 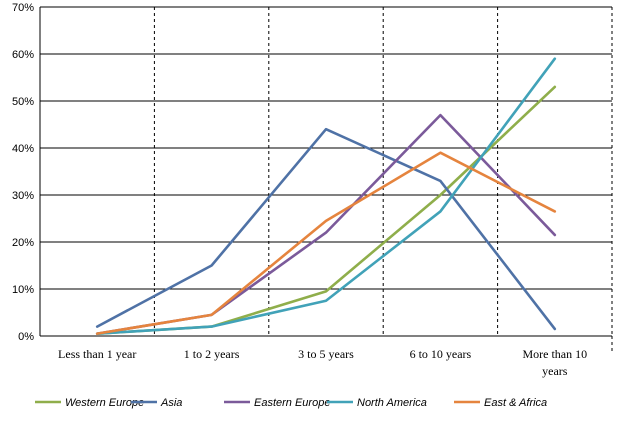 What do you see at coordinates (23, 149) in the screenshot?
I see `y-tick-label: 40%` at bounding box center [23, 149].